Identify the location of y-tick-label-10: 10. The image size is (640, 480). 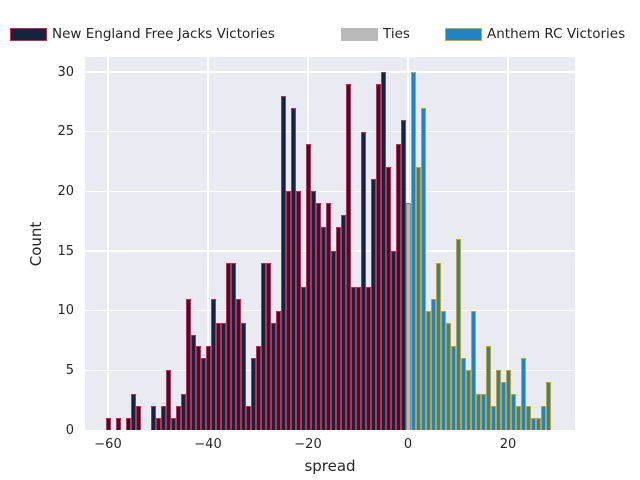
(65, 311).